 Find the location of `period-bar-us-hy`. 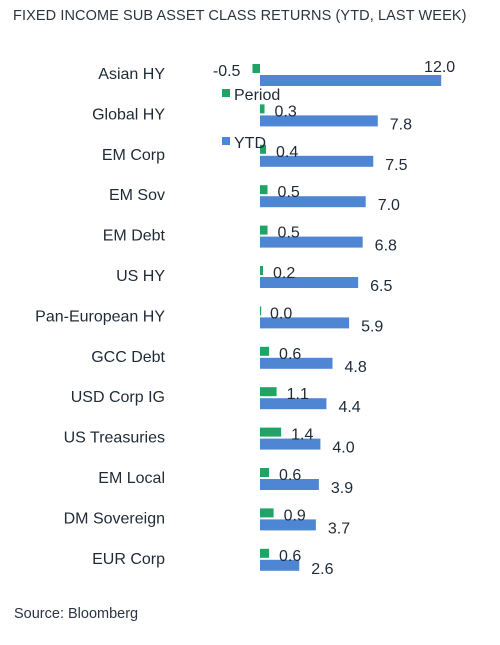

period-bar-us-hy is located at coordinates (262, 270).